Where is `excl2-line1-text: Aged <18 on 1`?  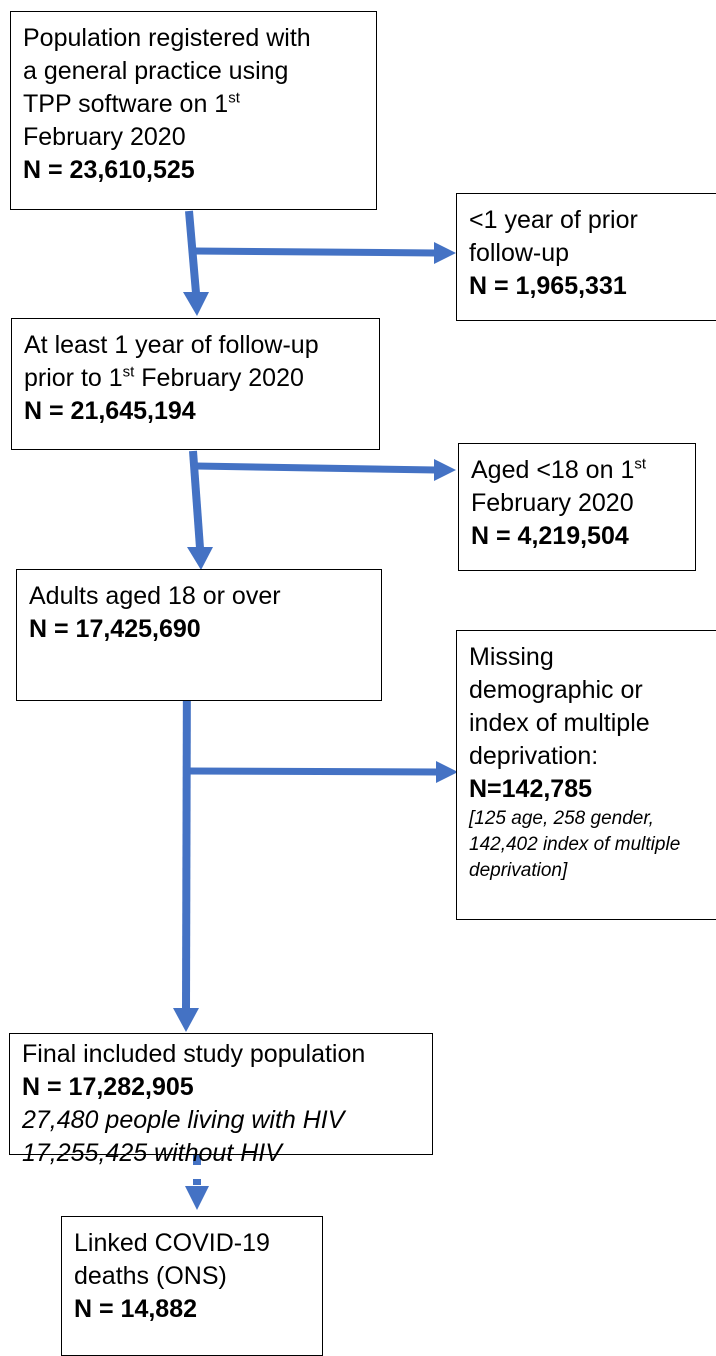 excl2-line1-text: Aged <18 on 1 is located at coordinates (553, 470).